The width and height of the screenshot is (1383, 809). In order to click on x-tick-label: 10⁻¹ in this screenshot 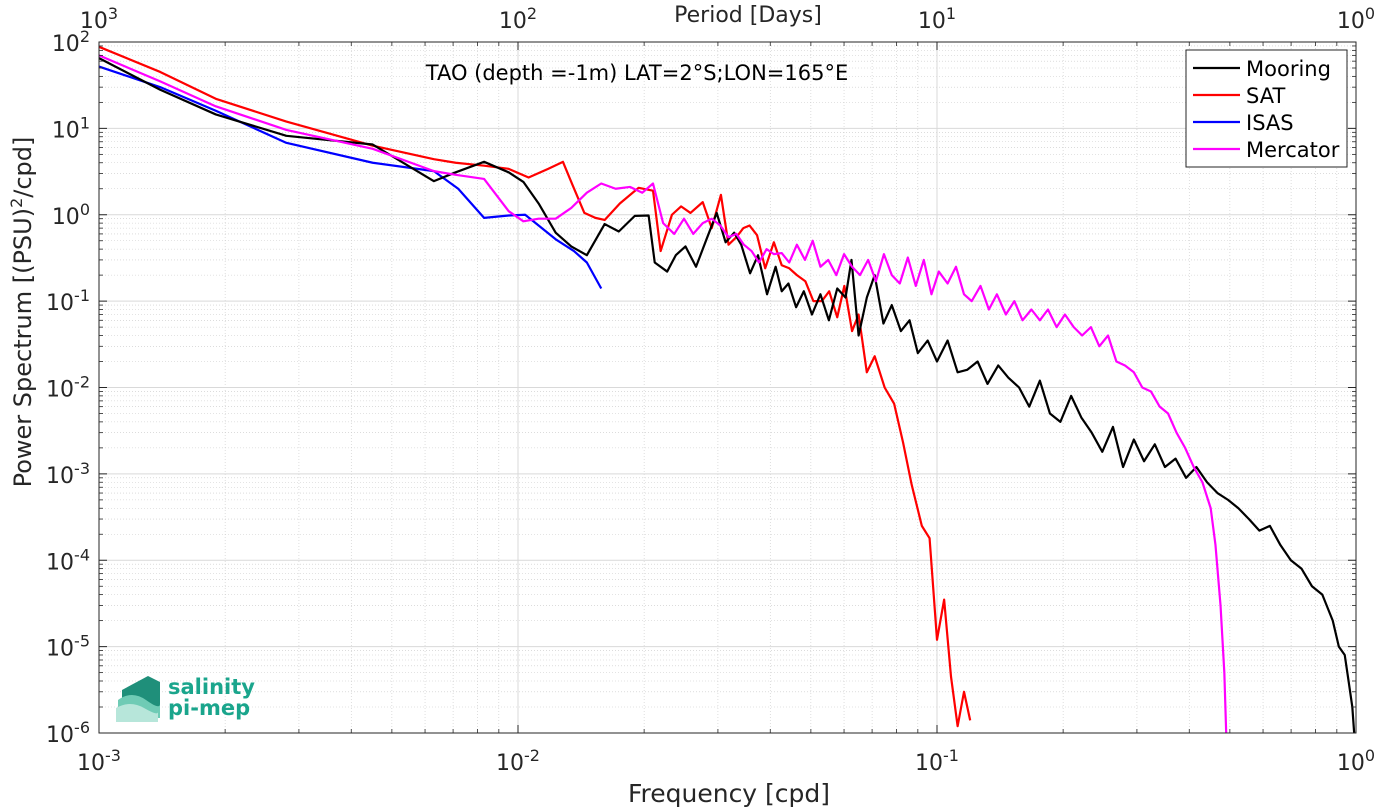, I will do `click(937, 761)`.